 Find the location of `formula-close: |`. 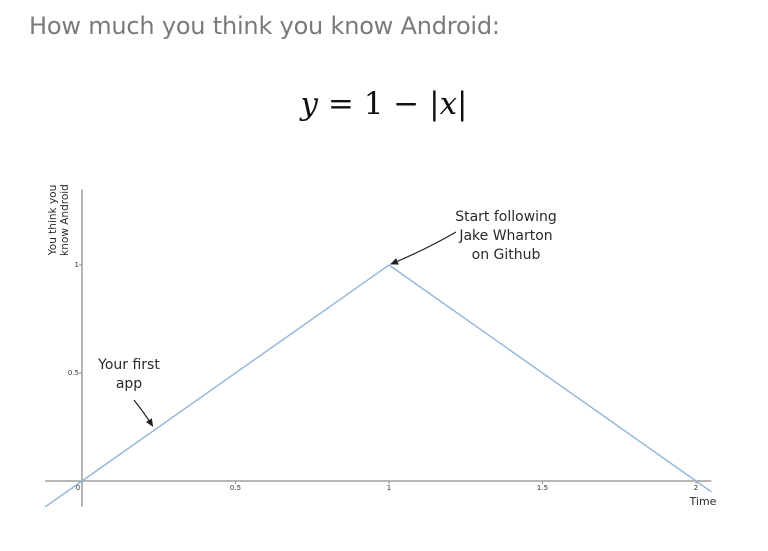

formula-close: | is located at coordinates (462, 104).